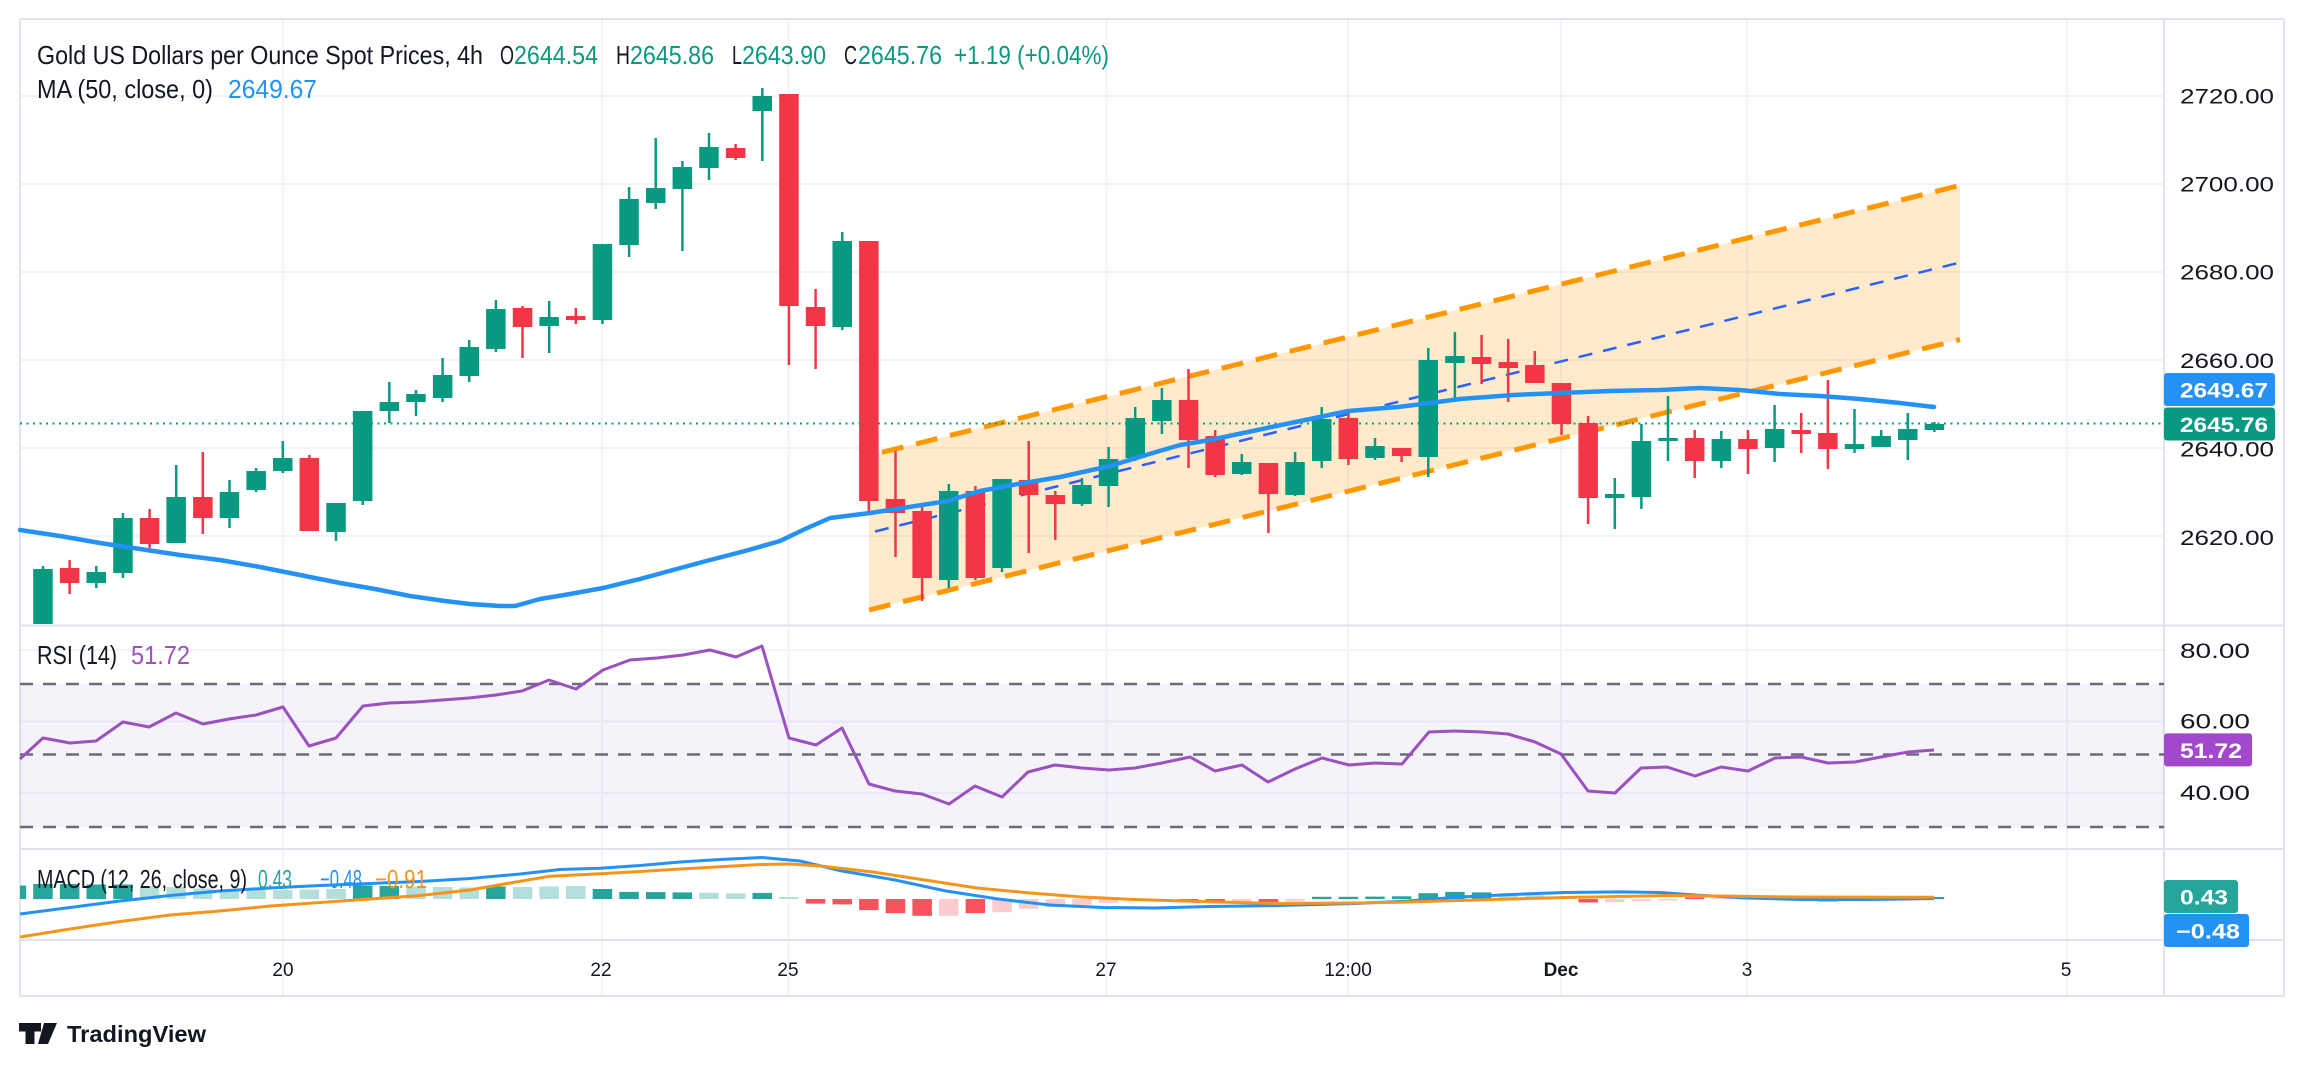 This screenshot has width=2304, height=1071. What do you see at coordinates (556, 55) in the screenshot?
I see `svg-text: 2644.54` at bounding box center [556, 55].